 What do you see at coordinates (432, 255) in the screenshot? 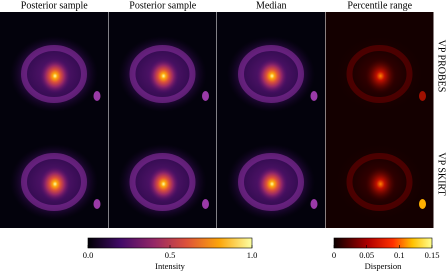
I see `colorbar-tick-label: 0.15` at bounding box center [432, 255].